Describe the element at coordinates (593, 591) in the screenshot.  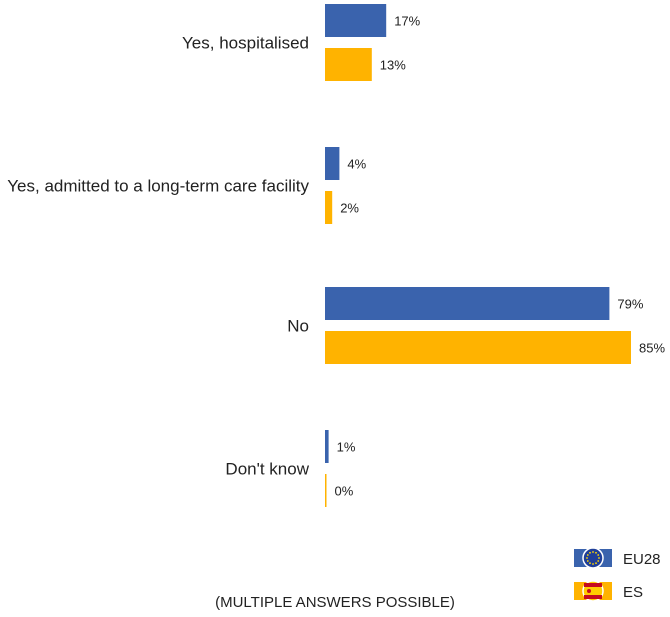
I see `spain-flag-icon` at that location.